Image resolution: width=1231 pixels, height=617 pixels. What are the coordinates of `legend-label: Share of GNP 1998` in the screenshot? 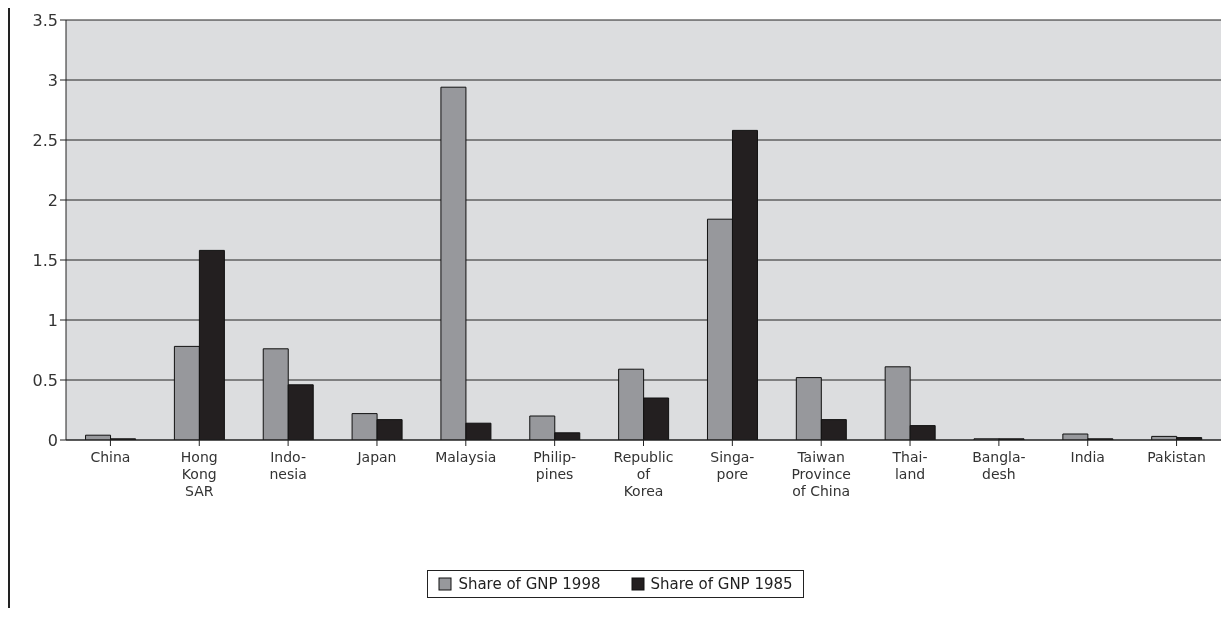 It's located at (529, 584).